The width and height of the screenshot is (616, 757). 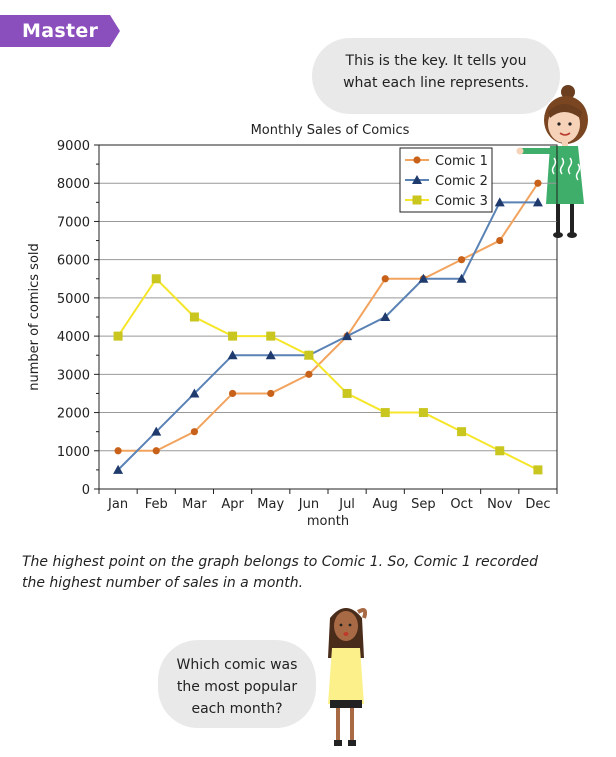 What do you see at coordinates (346, 504) in the screenshot?
I see `x-tick-label: Jul` at bounding box center [346, 504].